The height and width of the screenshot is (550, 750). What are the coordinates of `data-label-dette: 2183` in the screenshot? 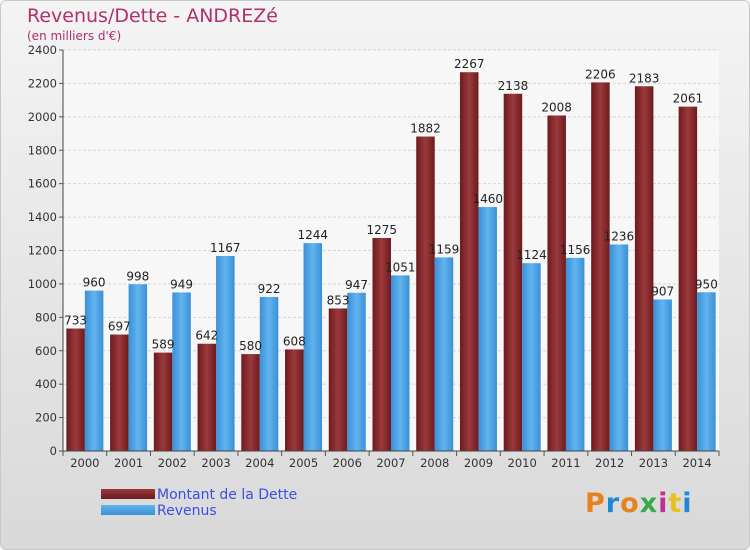 It's located at (644, 78).